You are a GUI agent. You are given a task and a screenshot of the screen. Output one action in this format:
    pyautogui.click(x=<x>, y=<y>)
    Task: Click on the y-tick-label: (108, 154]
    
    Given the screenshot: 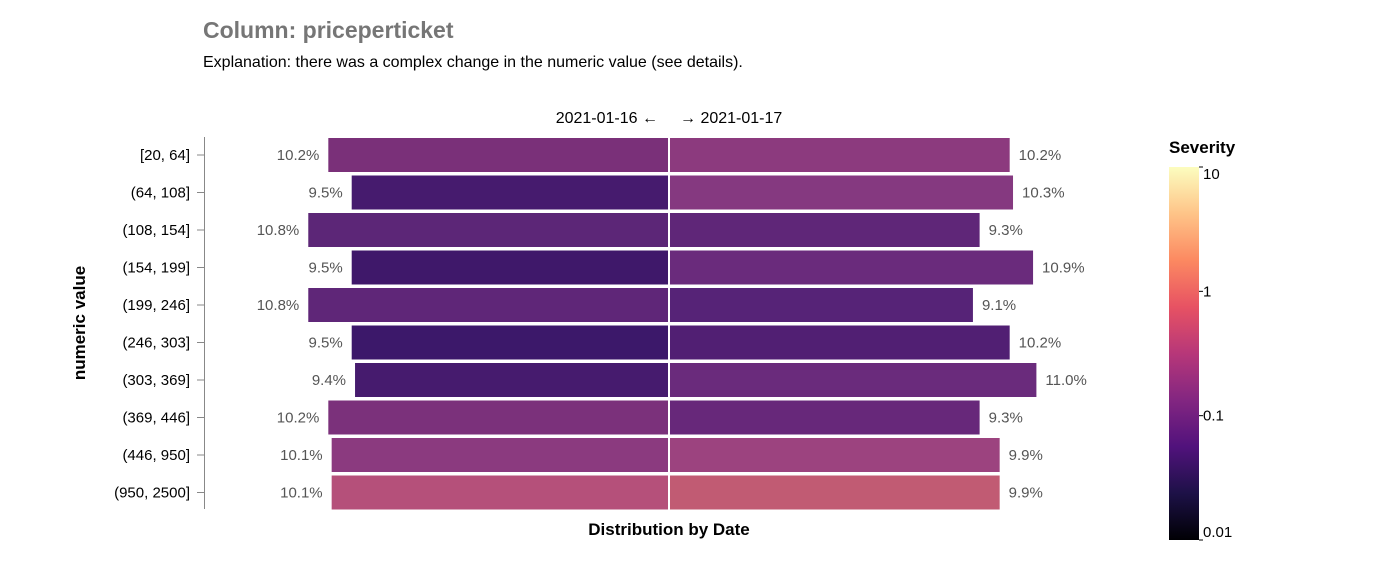 What is the action you would take?
    pyautogui.click(x=156, y=230)
    